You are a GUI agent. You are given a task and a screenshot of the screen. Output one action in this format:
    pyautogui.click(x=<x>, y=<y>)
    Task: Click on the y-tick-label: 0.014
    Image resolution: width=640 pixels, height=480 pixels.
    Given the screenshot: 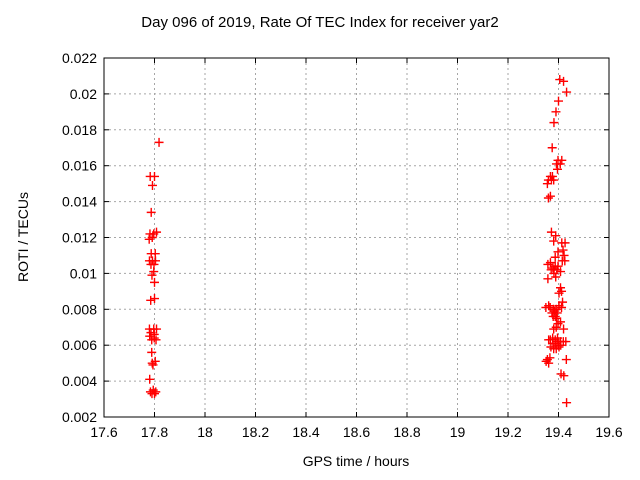 What is the action you would take?
    pyautogui.click(x=79, y=202)
    